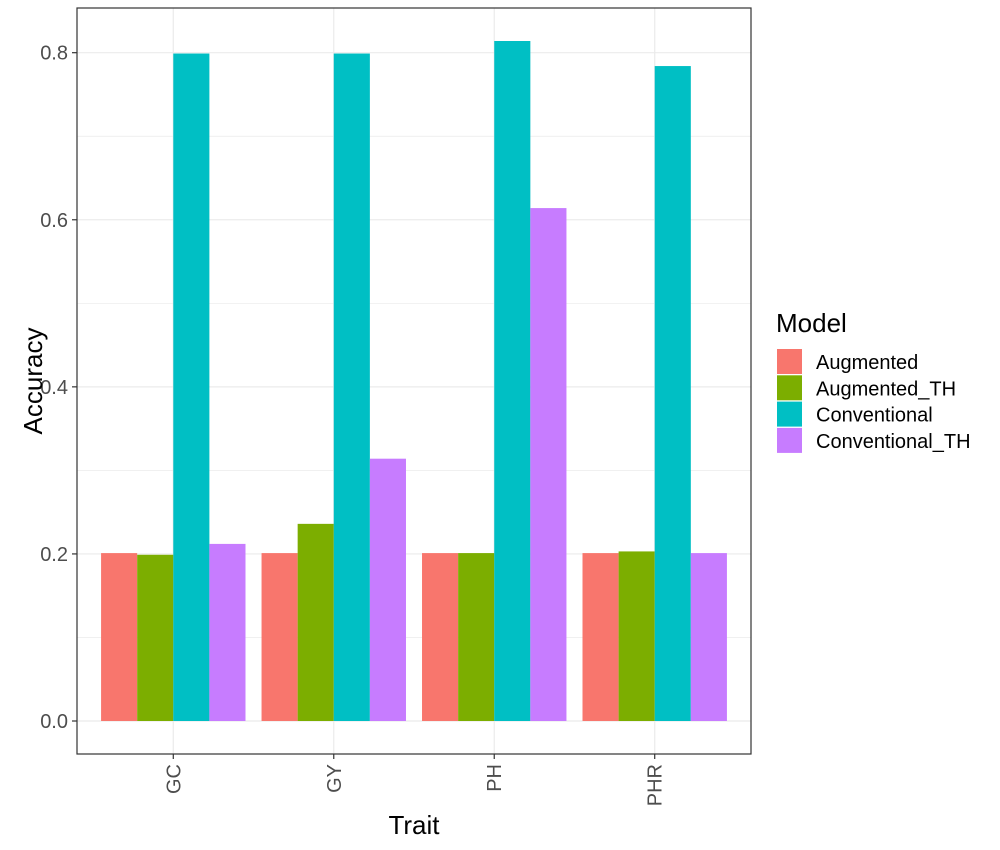 This screenshot has width=1000, height=850. I want to click on bar-conventional-phr, so click(672, 394).